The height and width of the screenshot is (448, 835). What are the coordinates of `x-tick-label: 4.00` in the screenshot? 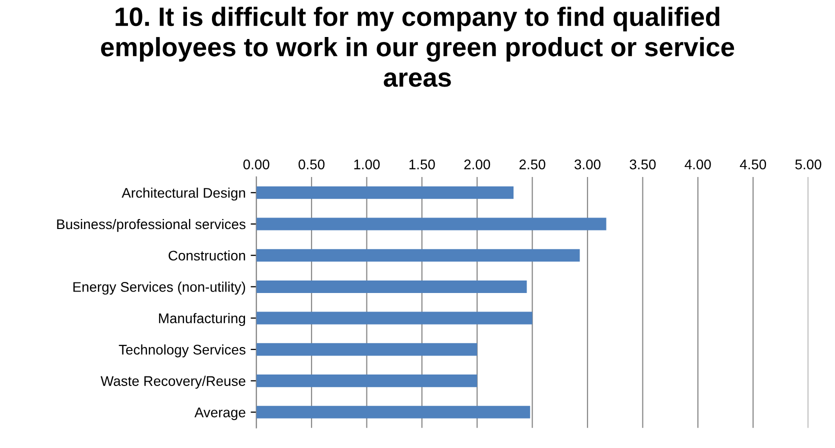 It's located at (697, 165).